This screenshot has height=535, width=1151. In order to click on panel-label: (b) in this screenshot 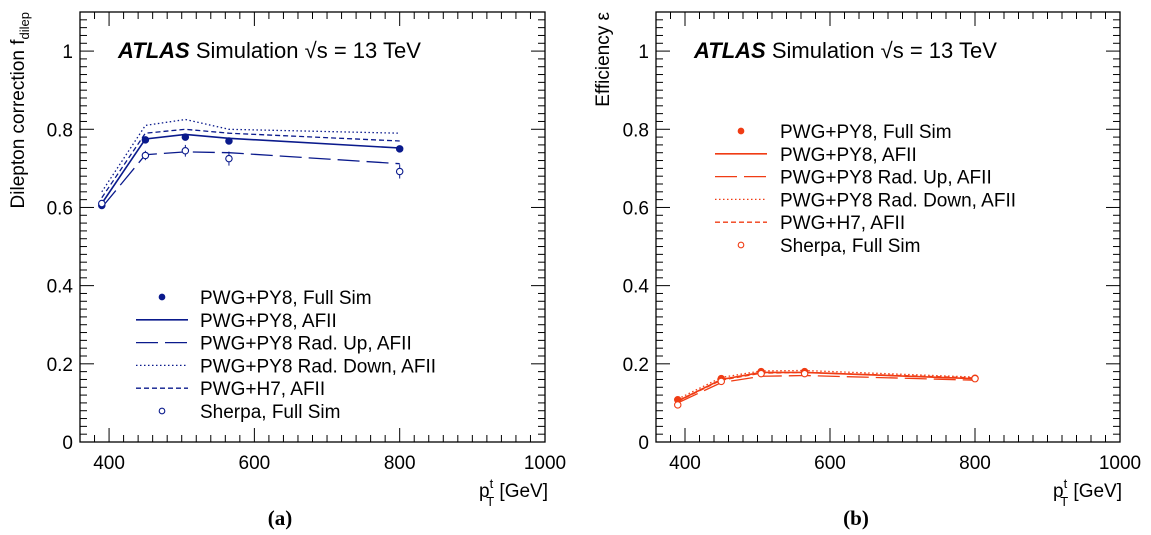, I will do `click(856, 518)`.